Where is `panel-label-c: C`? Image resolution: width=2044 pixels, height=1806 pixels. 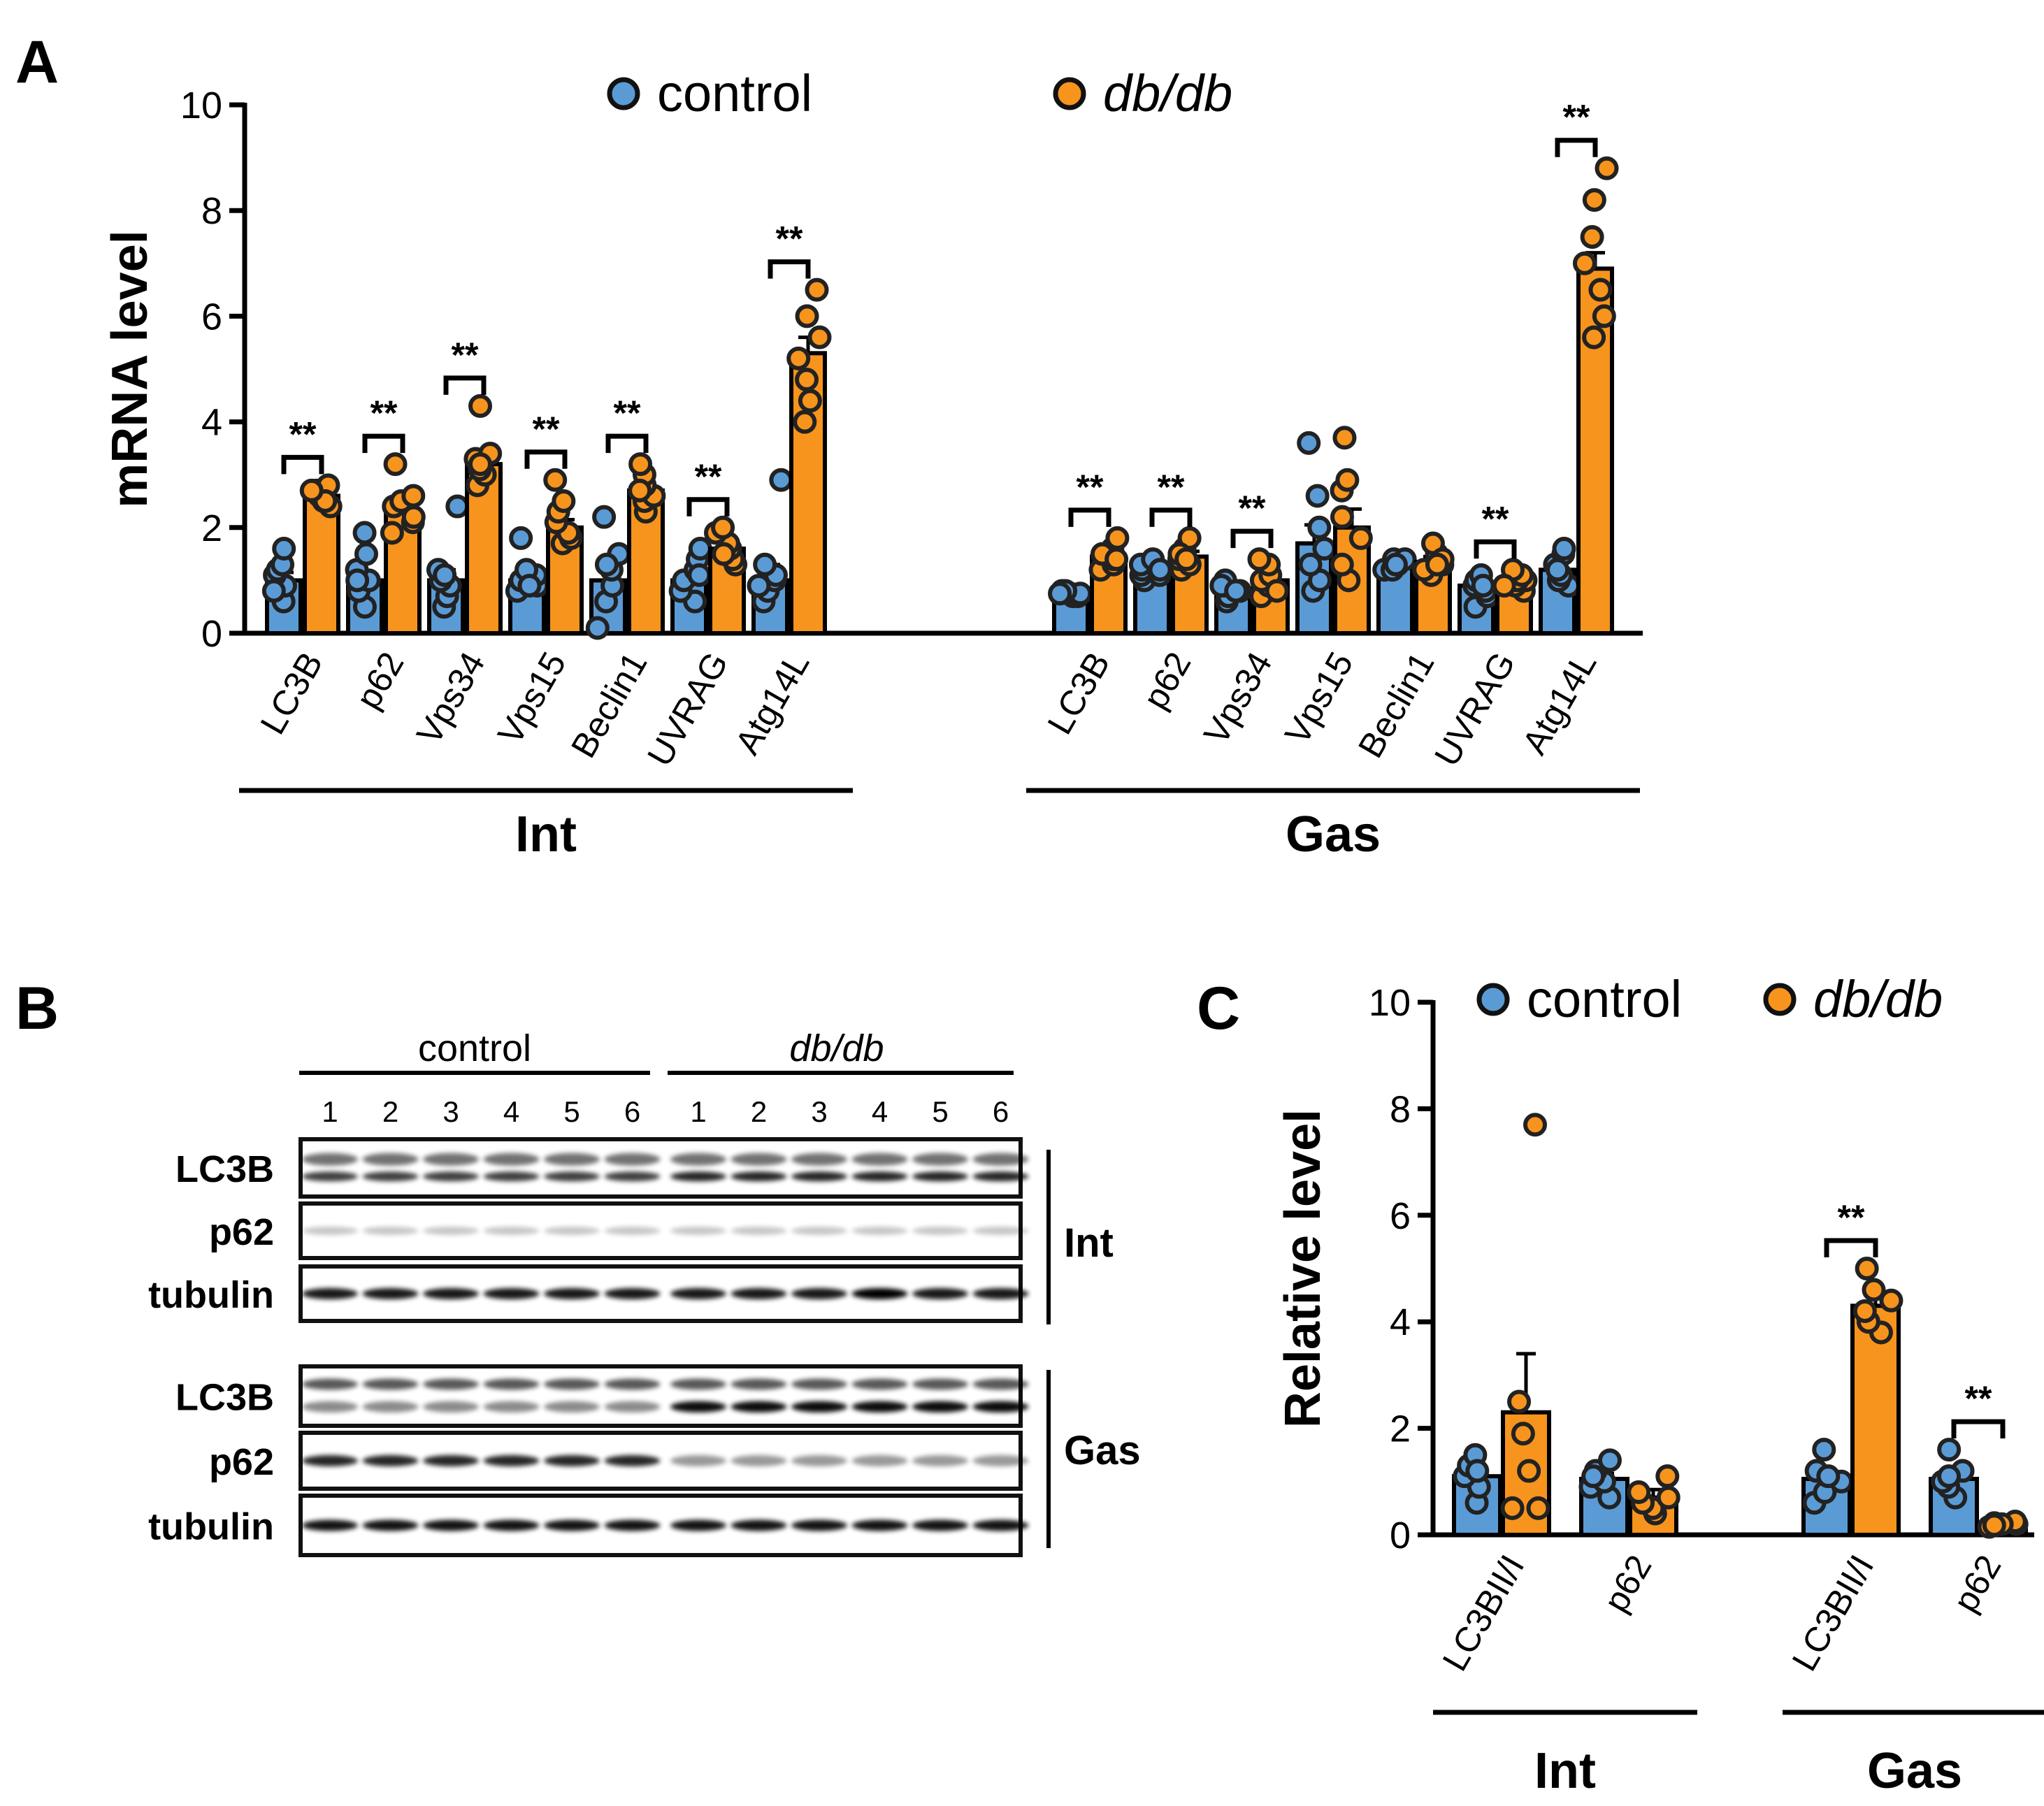
panel-label-c: C is located at coordinates (1218, 1008).